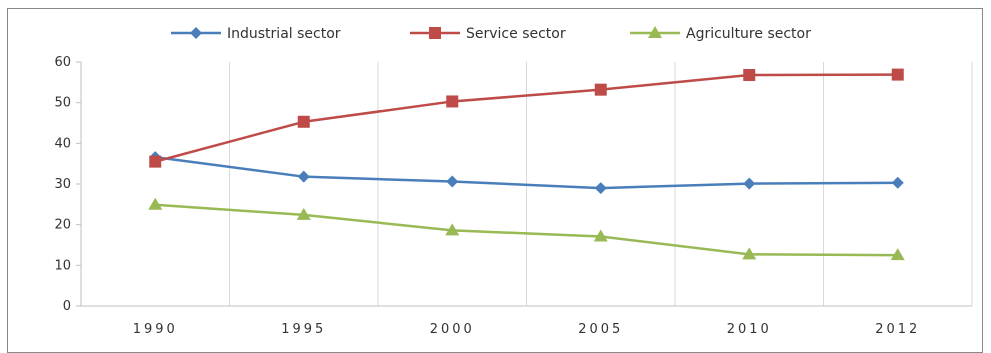 The height and width of the screenshot is (353, 991). What do you see at coordinates (749, 329) in the screenshot?
I see `x-tick-label: 2010` at bounding box center [749, 329].